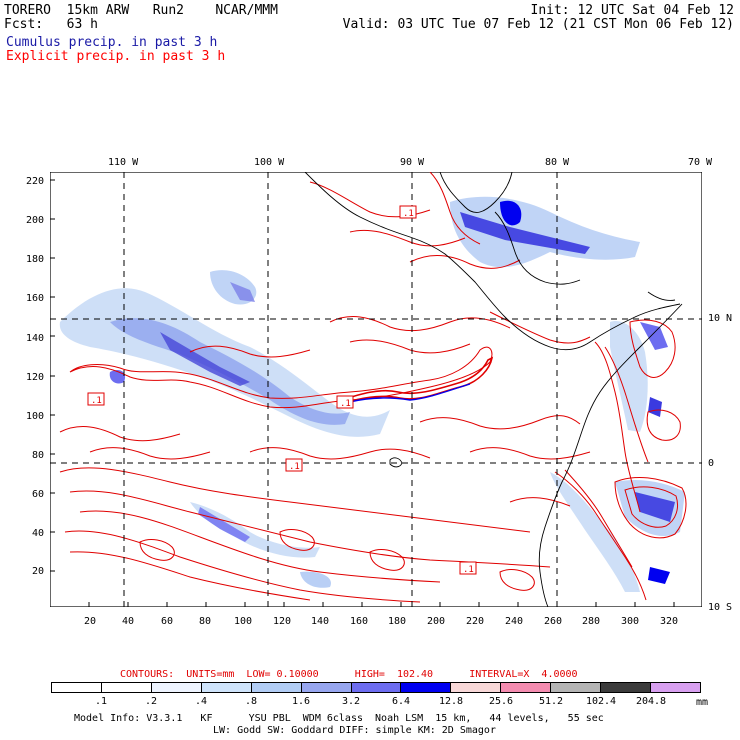 This screenshot has height=740, width=740. What do you see at coordinates (514, 621) in the screenshot?
I see `x-tick-label: 240` at bounding box center [514, 621].